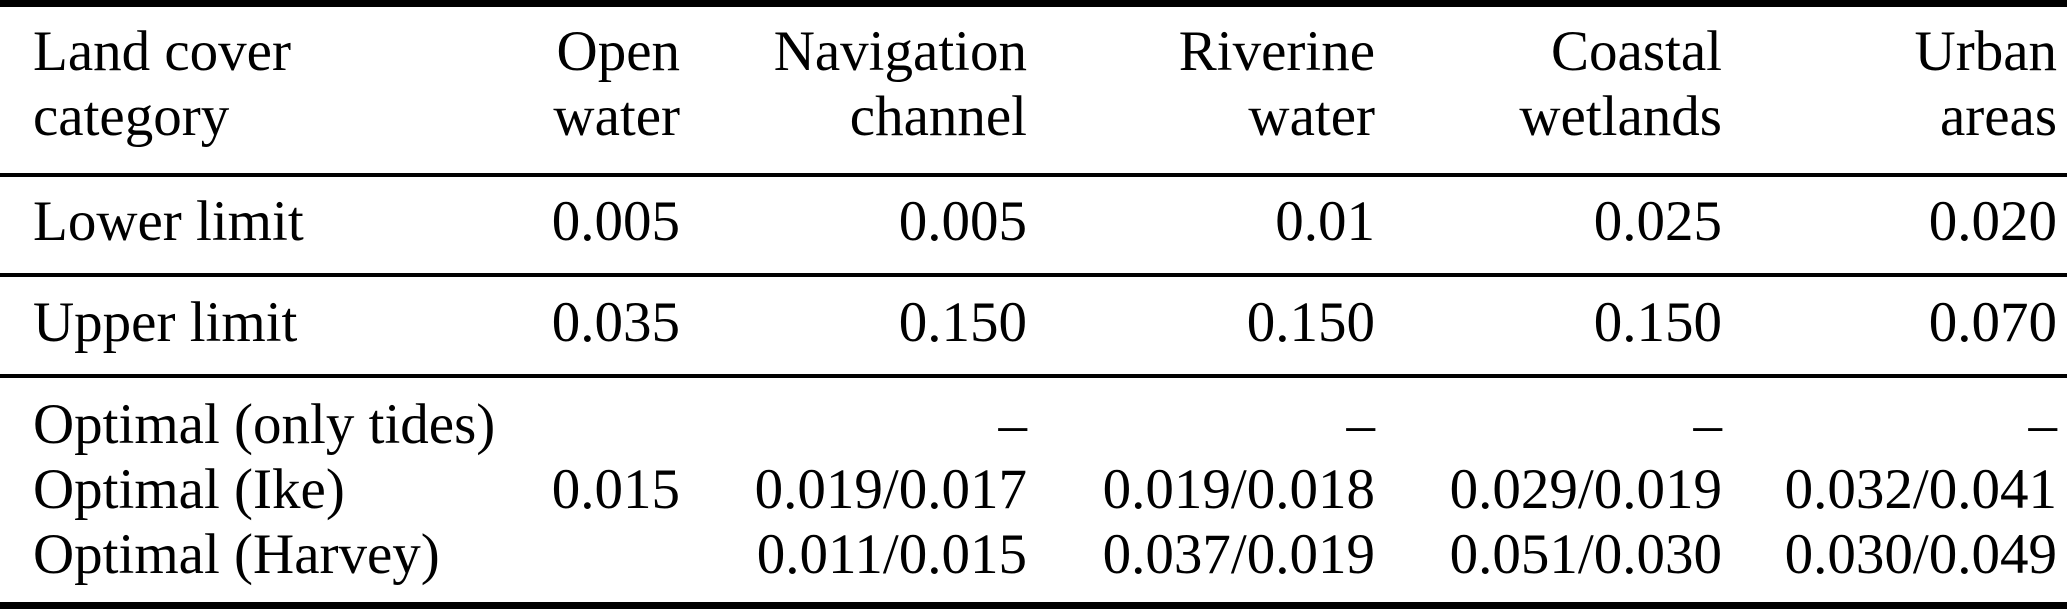 The height and width of the screenshot is (609, 2067). Describe the element at coordinates (1657, 222) in the screenshot. I see `cell-lower-limit-coastal-wetlands: 0.025` at that location.